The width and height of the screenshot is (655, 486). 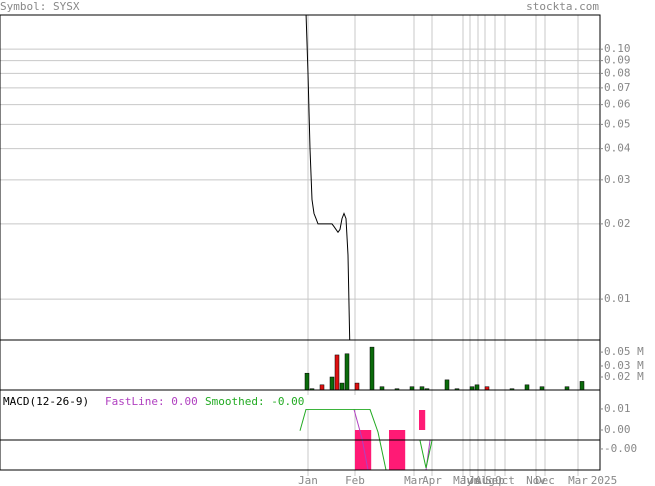 What do you see at coordinates (46, 401) in the screenshot?
I see `macd-title: MACD(12-26-9)` at bounding box center [46, 401].